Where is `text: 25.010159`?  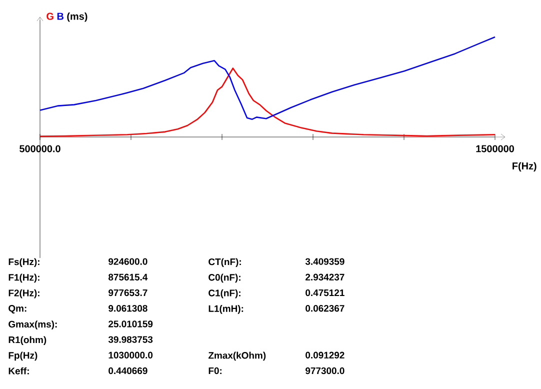
text: 25.010159 is located at coordinates (130, 324).